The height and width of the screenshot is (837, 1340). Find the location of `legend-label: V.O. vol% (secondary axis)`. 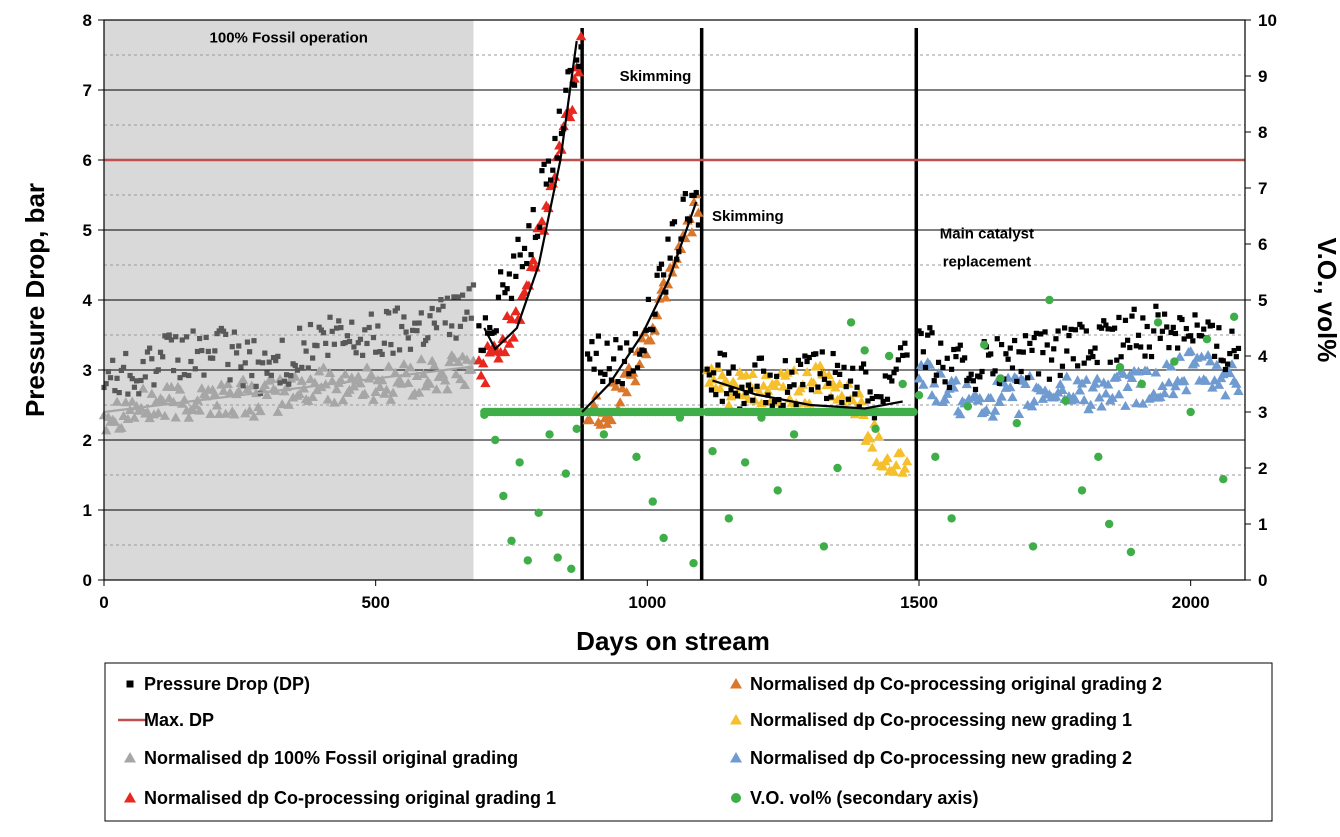

legend-label: V.O. vol% (secondary axis) is located at coordinates (864, 798).